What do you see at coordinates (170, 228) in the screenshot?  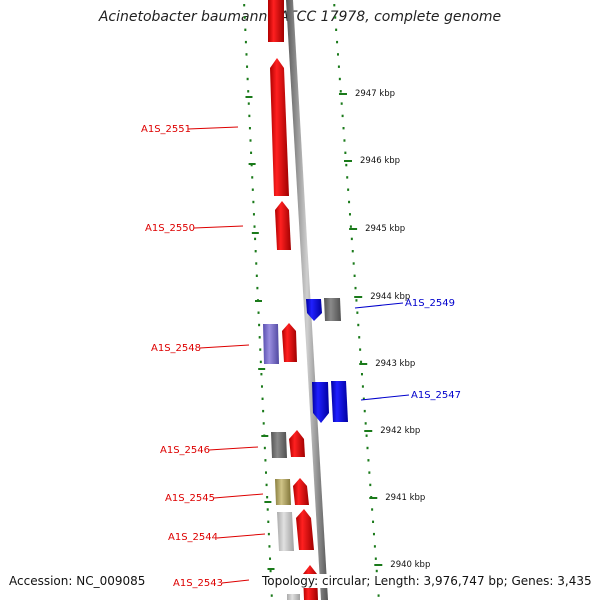 I see `gene-label: A1S_2550` at bounding box center [170, 228].